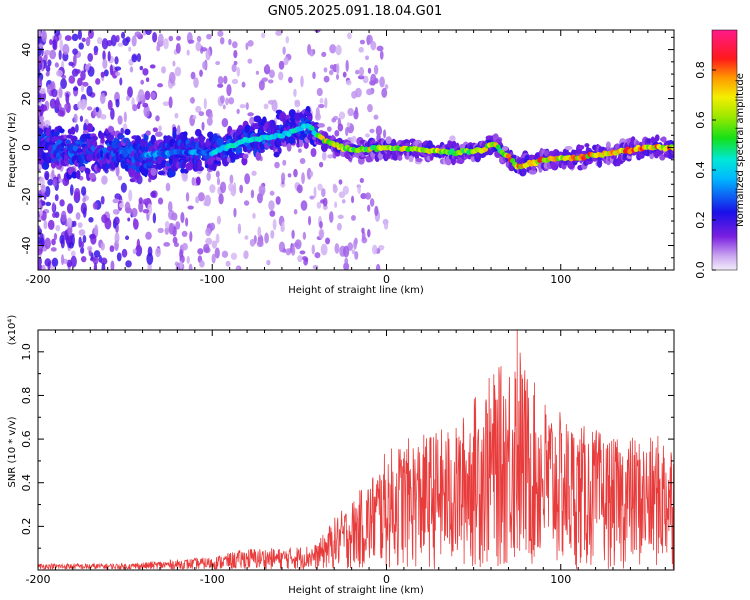 This screenshot has height=600, width=750. Describe the element at coordinates (26, 50) in the screenshot. I see `y-tick-label: 40` at that location.